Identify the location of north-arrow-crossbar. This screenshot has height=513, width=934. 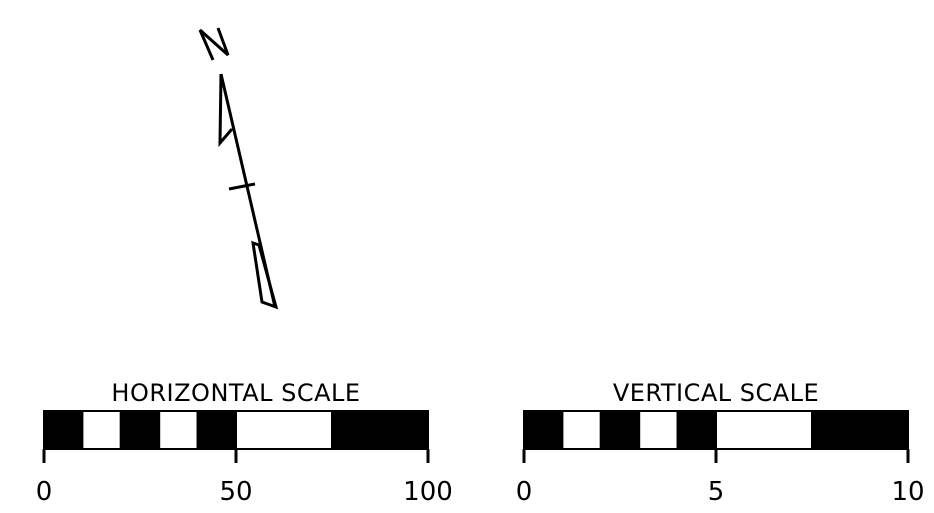
(242, 186).